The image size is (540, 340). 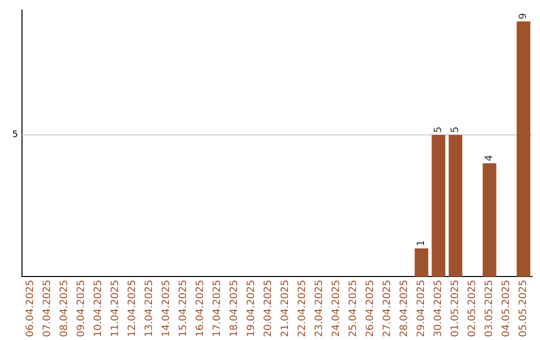 I want to click on x-tick-label: 11.04.2025, so click(x=116, y=309).